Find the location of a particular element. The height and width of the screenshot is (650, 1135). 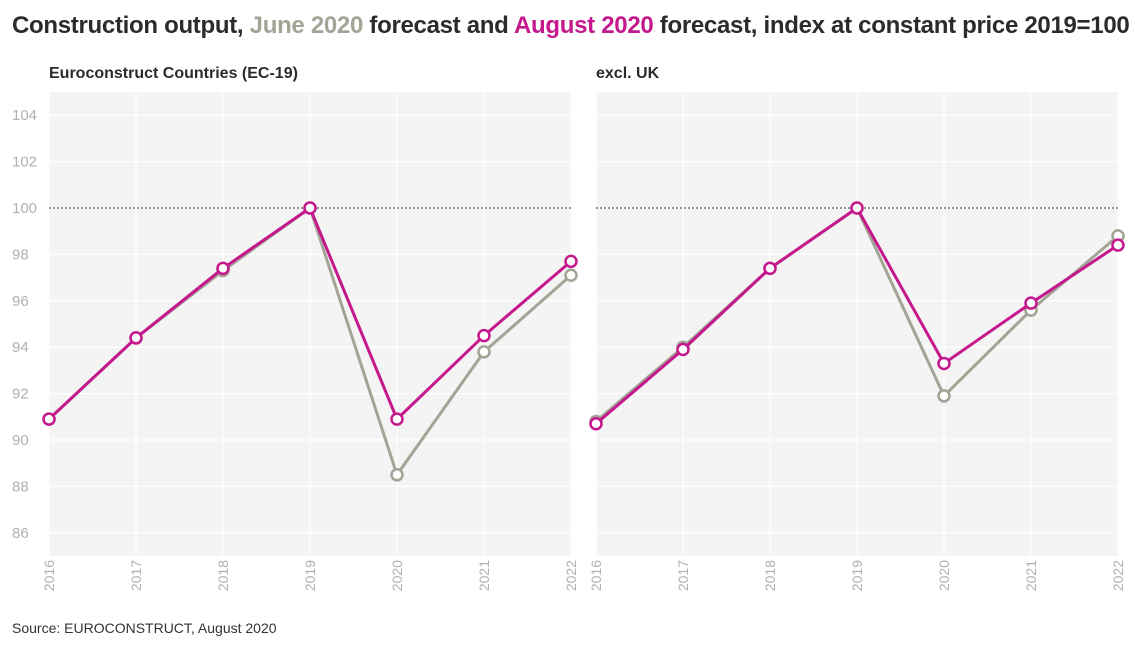

y-tick-label: 92 is located at coordinates (20, 394).